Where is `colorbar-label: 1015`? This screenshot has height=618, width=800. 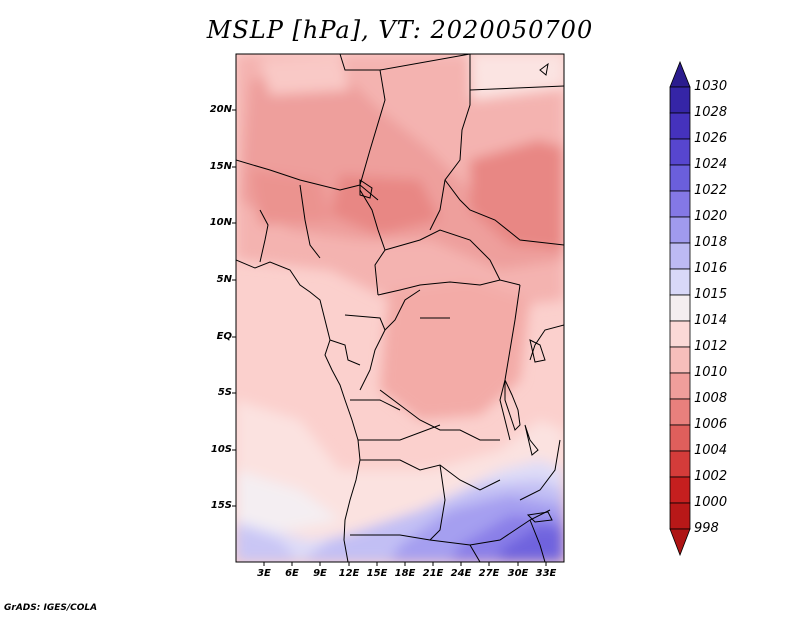
colorbar-label: 1015 is located at coordinates (711, 294).